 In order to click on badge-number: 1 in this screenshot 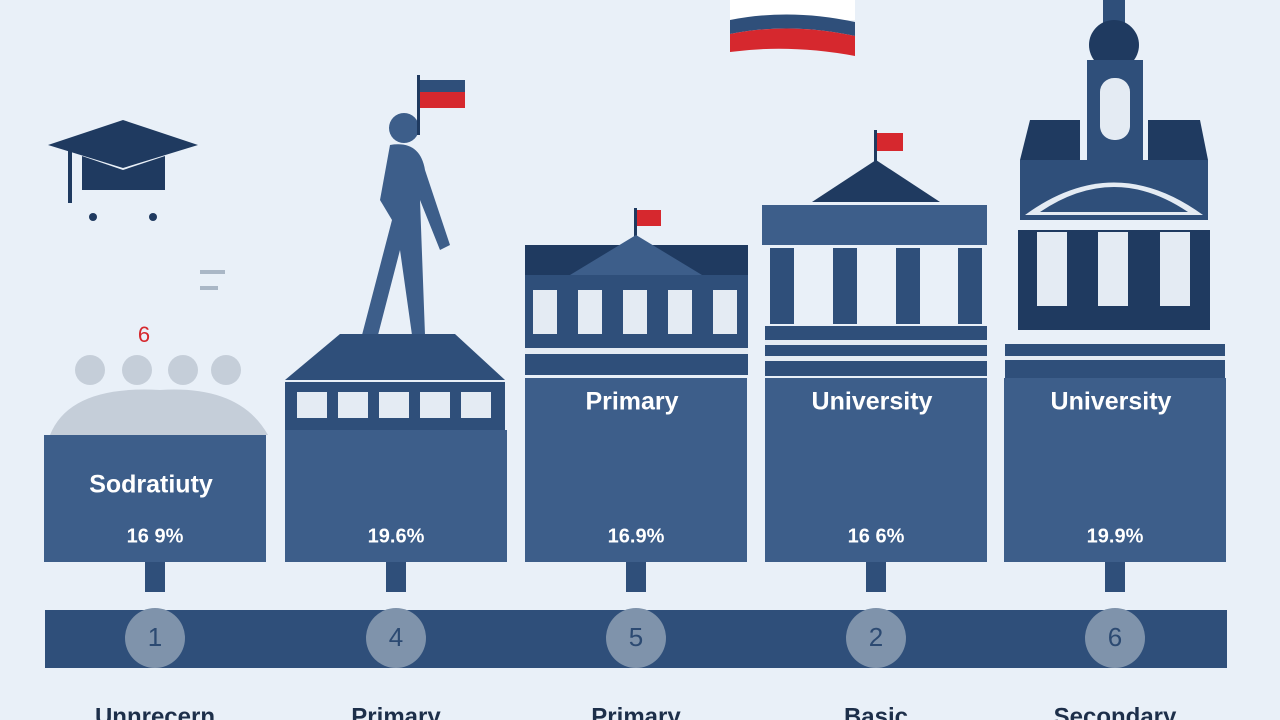, I will do `click(155, 637)`.